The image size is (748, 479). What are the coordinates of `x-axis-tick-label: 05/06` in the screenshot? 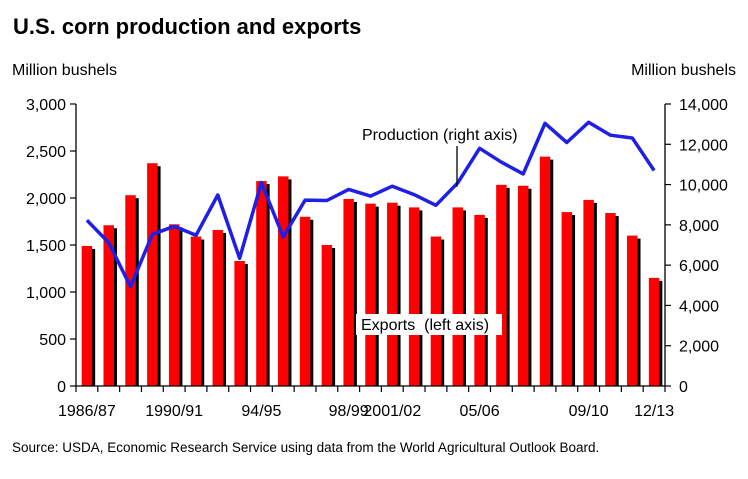 It's located at (480, 411).